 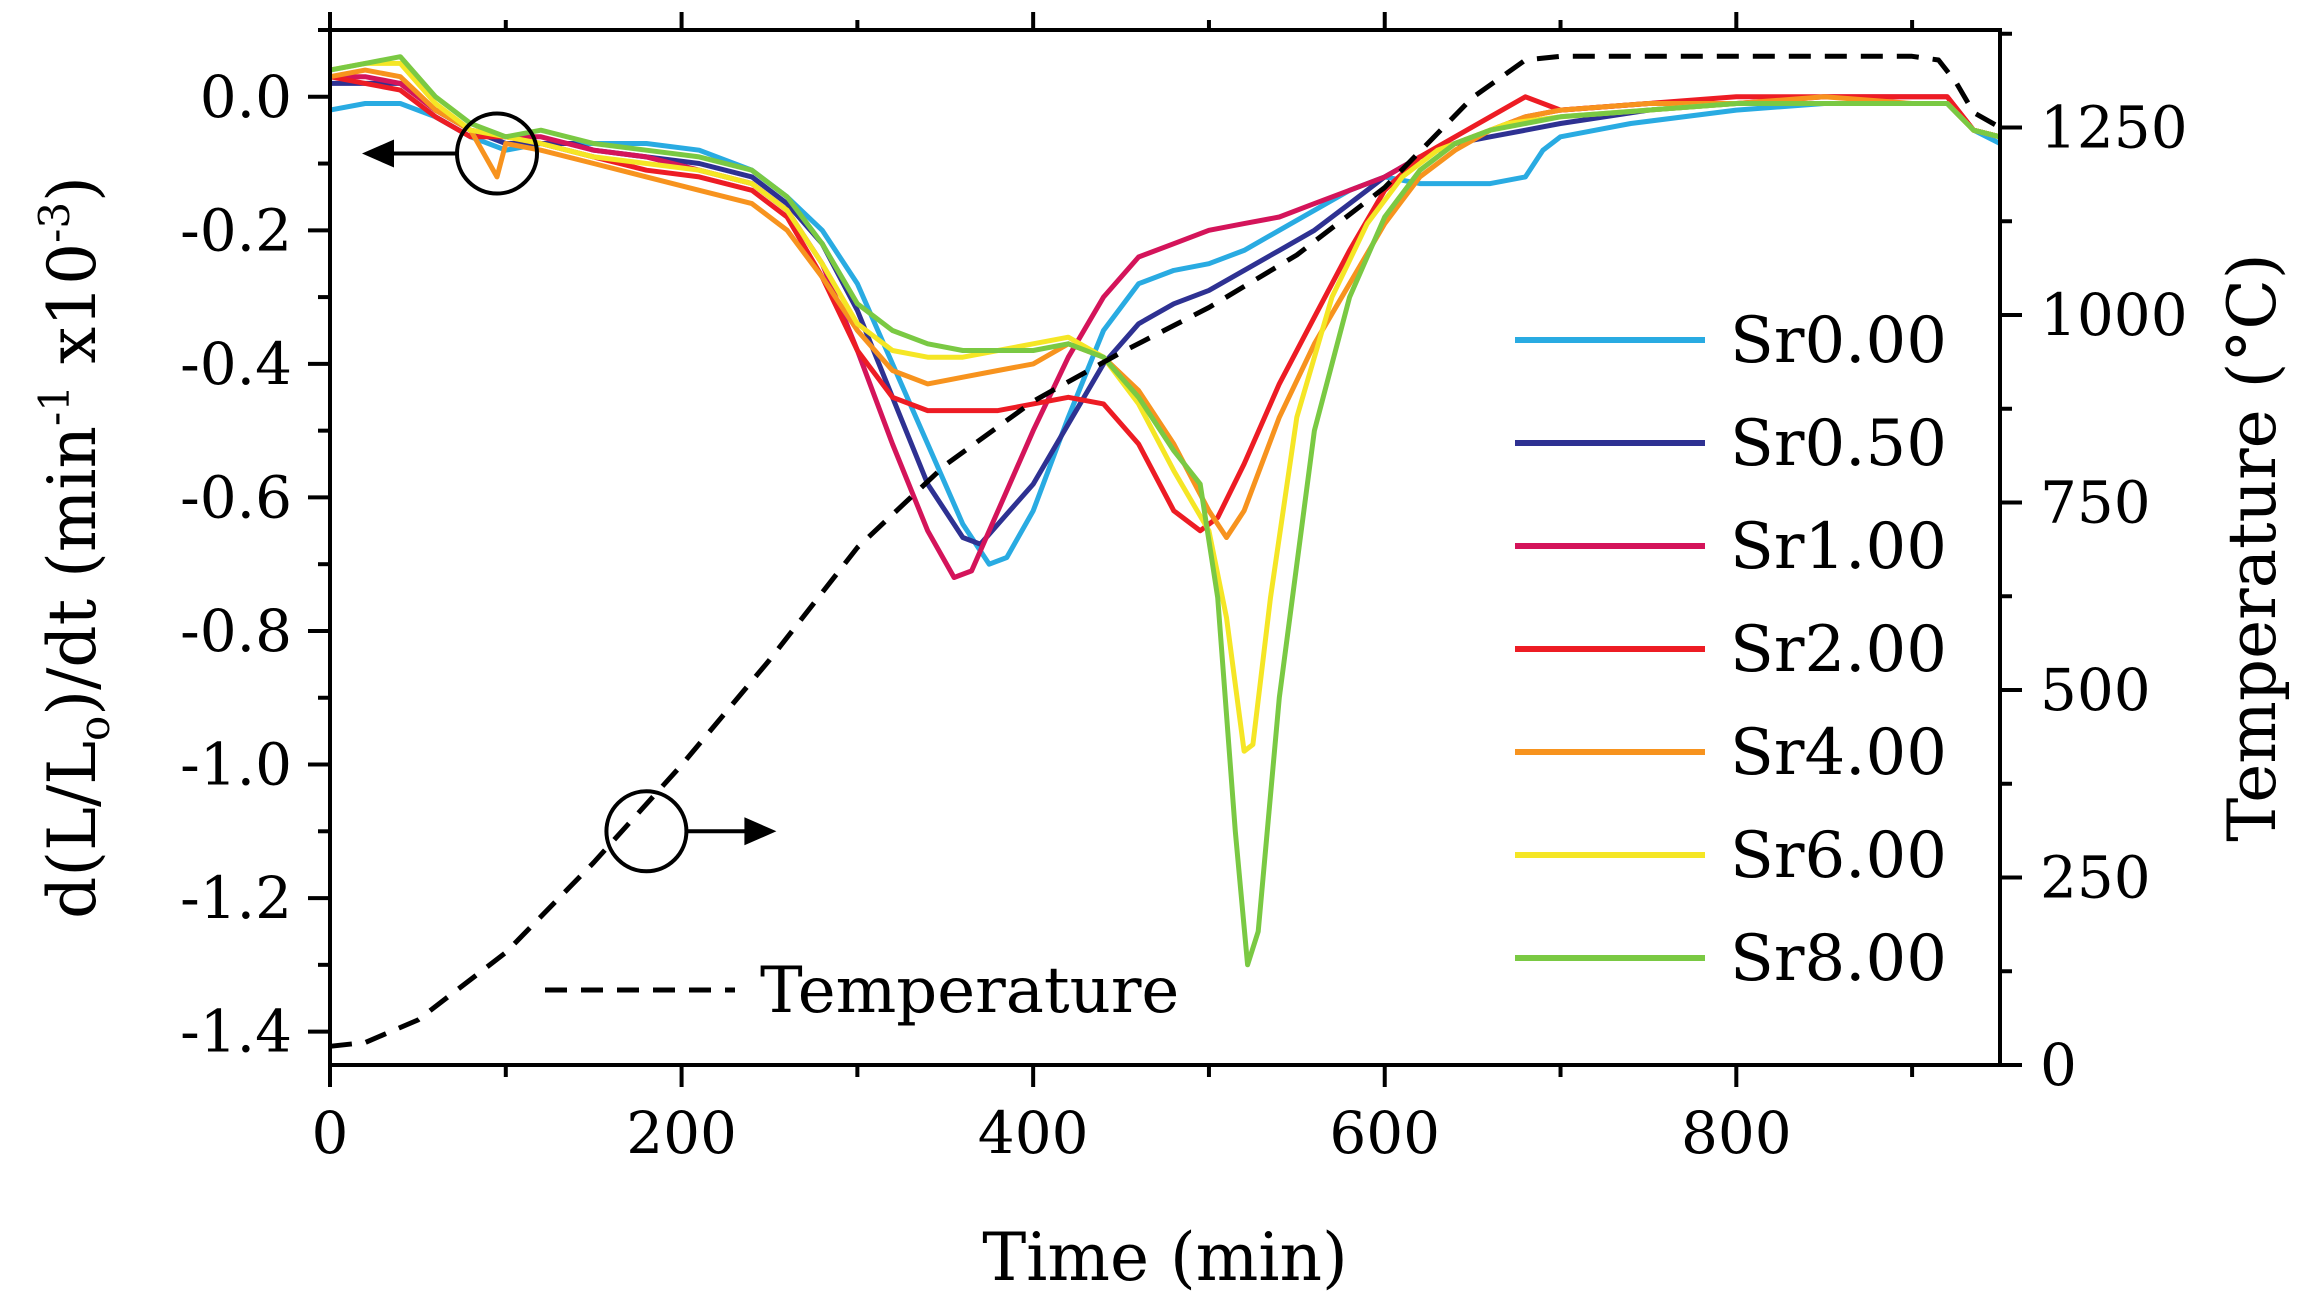 What do you see at coordinates (1838, 444) in the screenshot?
I see `legend-label: Sr0.50` at bounding box center [1838, 444].